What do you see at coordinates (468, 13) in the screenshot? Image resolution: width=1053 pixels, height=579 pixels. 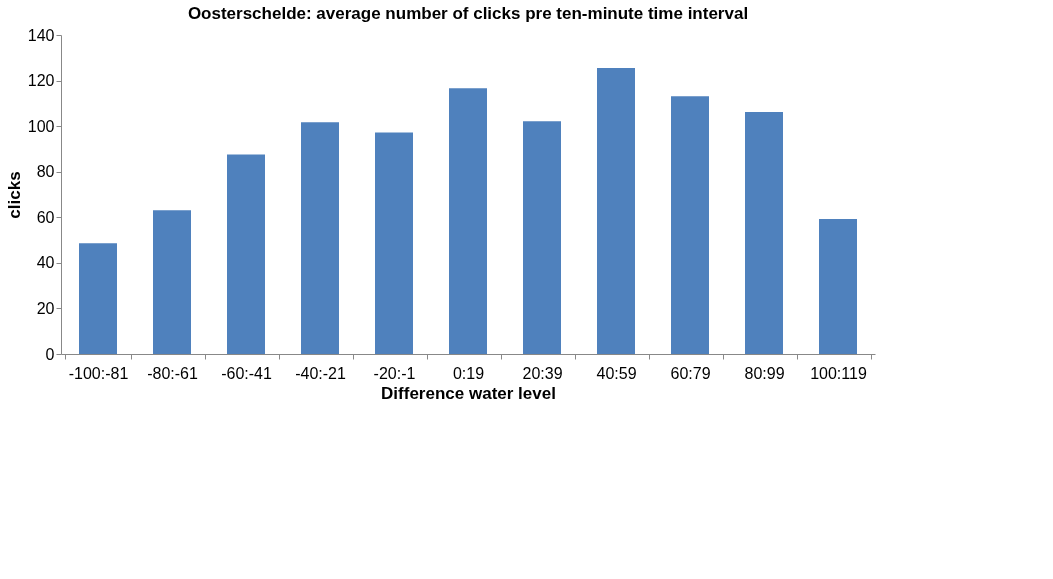 I see `chart-title: Oosterschelde: average number of clicks pre ten-minute time interval` at bounding box center [468, 13].